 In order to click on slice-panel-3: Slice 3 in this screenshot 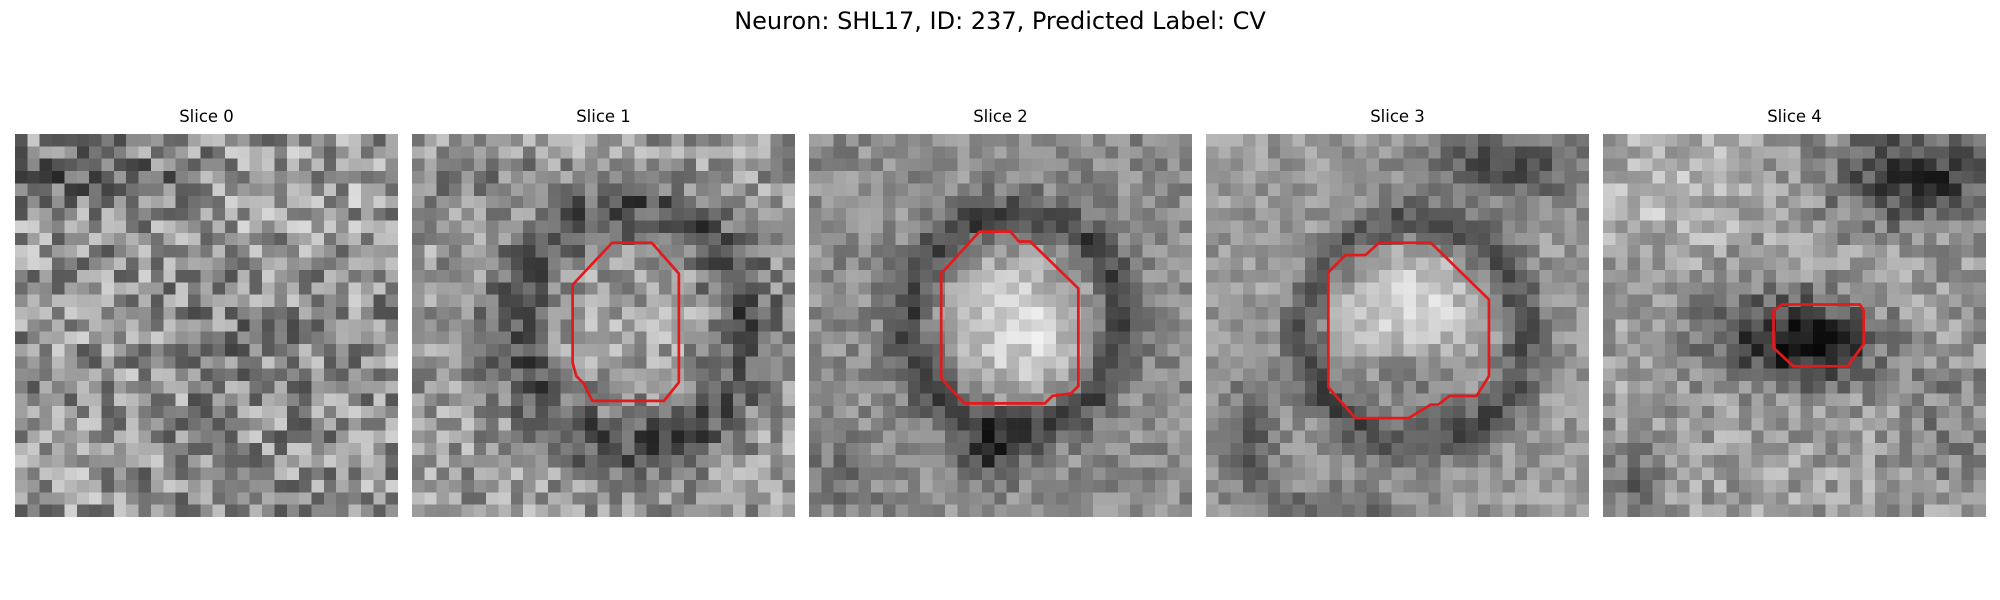, I will do `click(1397, 311)`.